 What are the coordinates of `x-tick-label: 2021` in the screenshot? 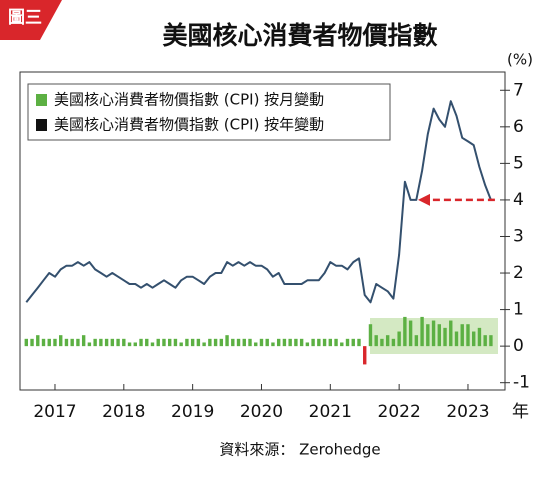 It's located at (330, 412).